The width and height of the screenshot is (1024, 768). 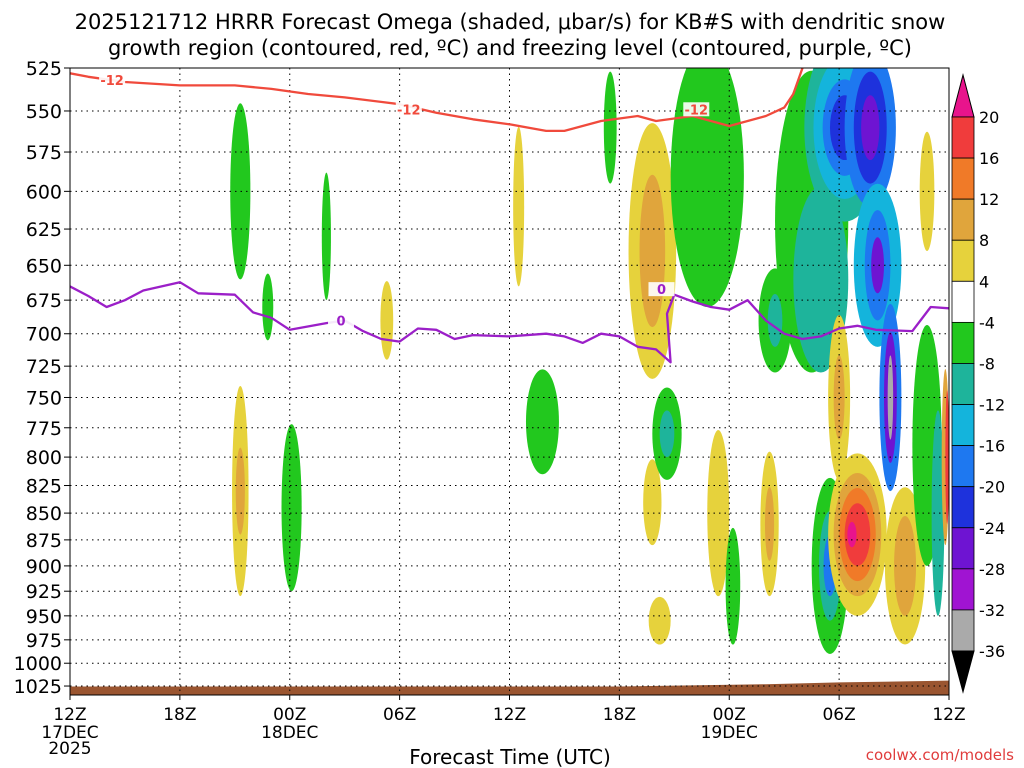 I want to click on colorbar-label: -4, so click(x=987, y=322).